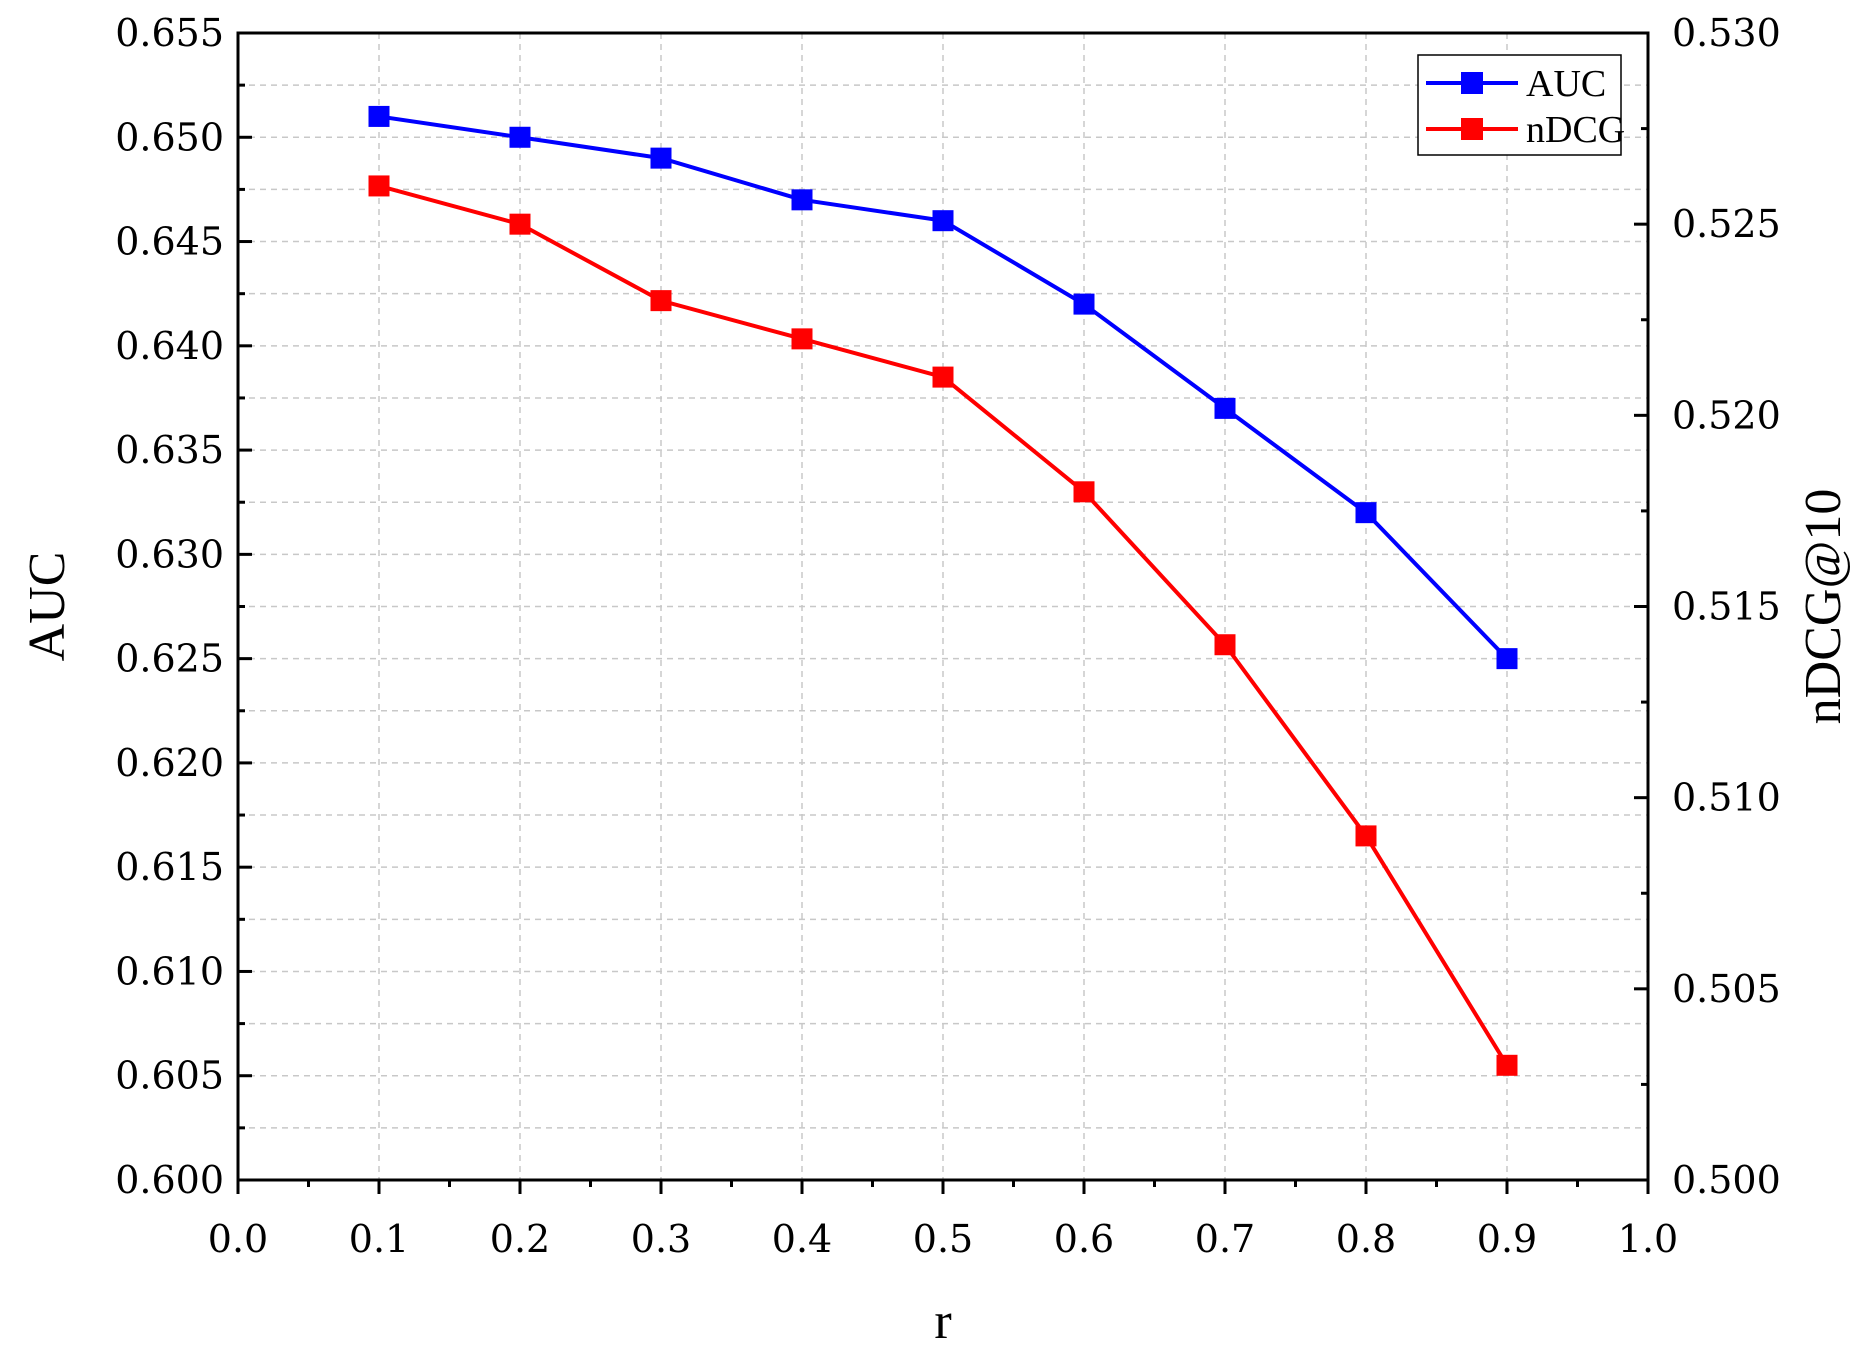  I want to click on y-tick-label-left: 0.655, so click(169, 33).